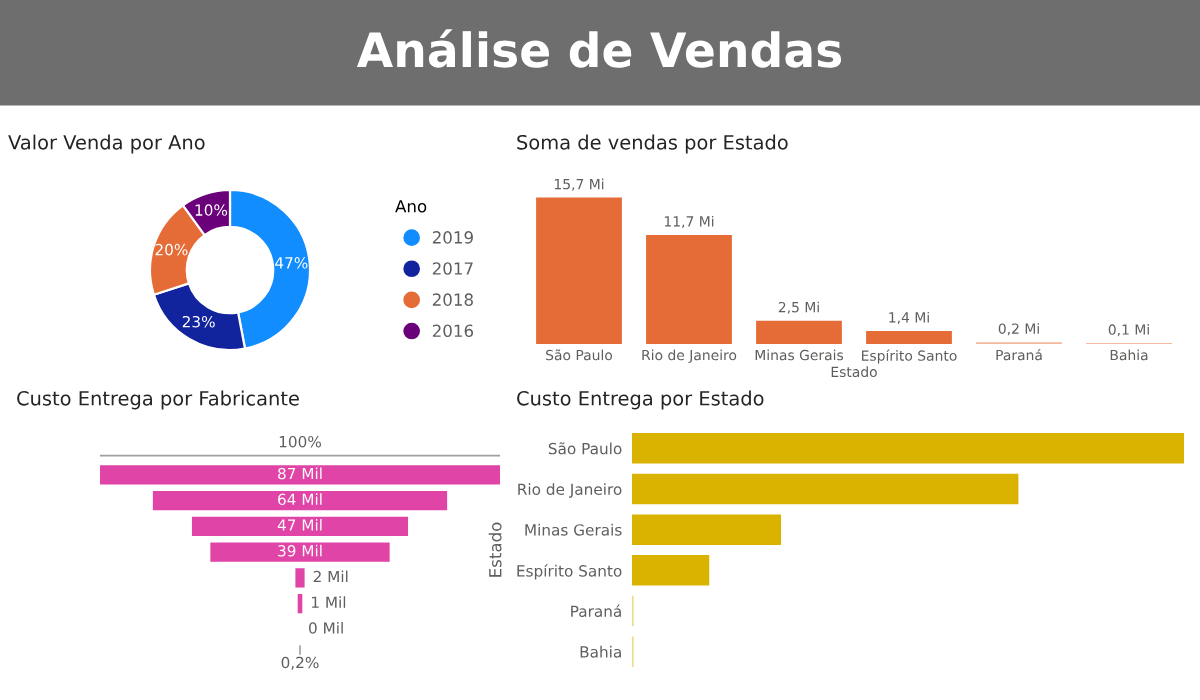  What do you see at coordinates (106, 144) in the screenshot?
I see `chart-title: Valor Venda por Ano` at bounding box center [106, 144].